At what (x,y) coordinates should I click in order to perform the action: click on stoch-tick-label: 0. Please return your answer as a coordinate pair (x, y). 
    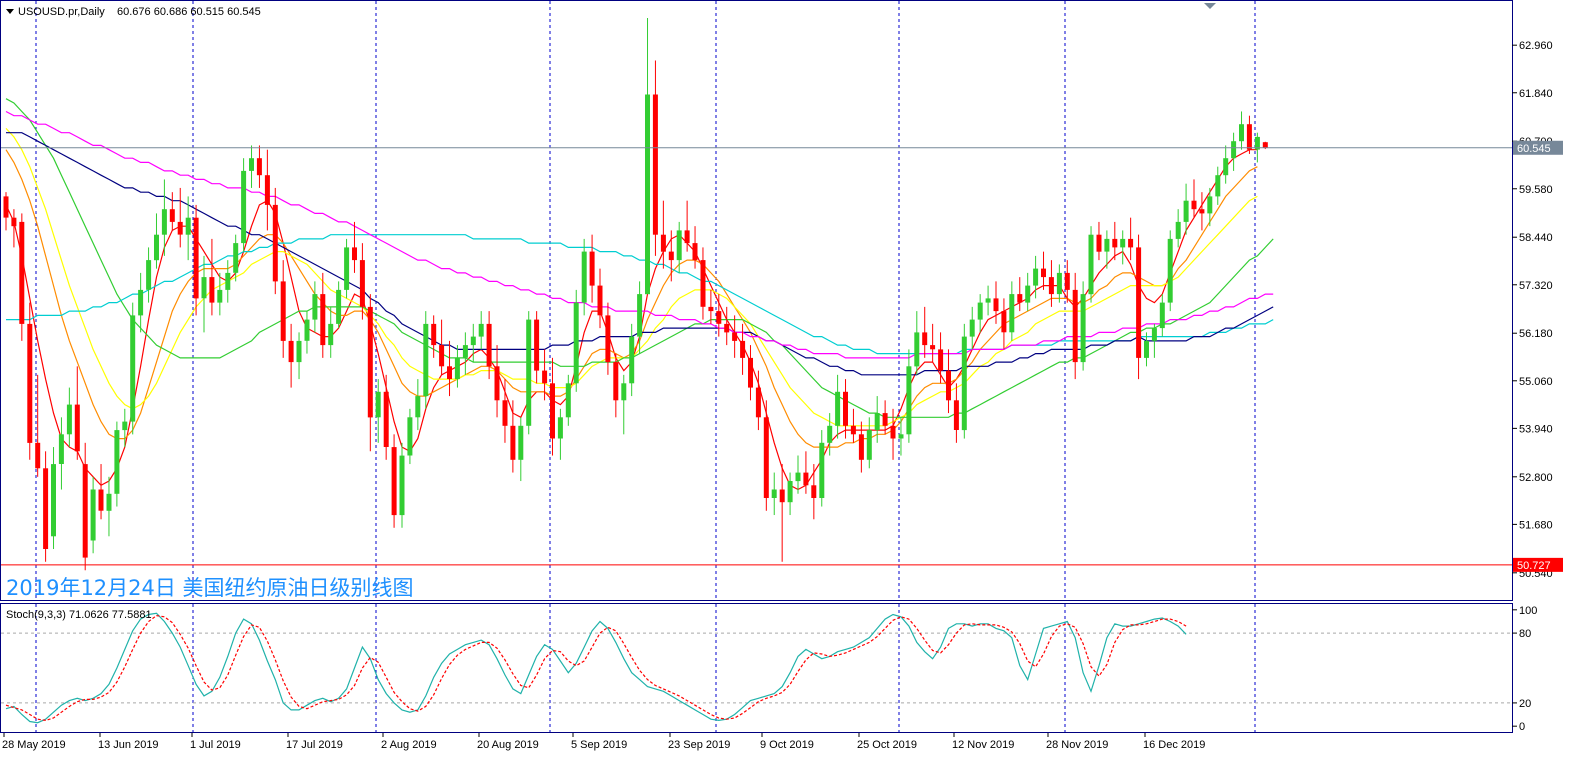
    Looking at the image, I should click on (1522, 727).